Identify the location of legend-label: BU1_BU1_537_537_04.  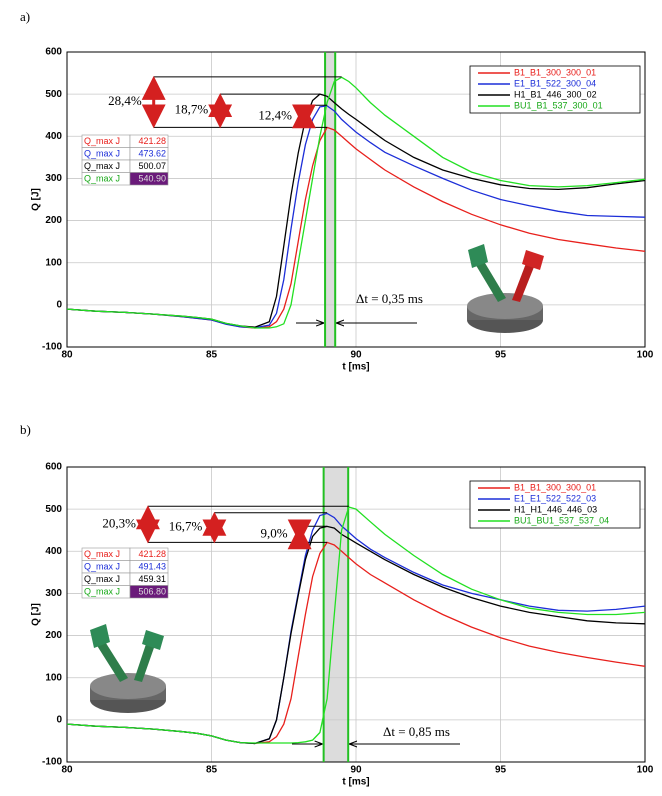
(561, 520).